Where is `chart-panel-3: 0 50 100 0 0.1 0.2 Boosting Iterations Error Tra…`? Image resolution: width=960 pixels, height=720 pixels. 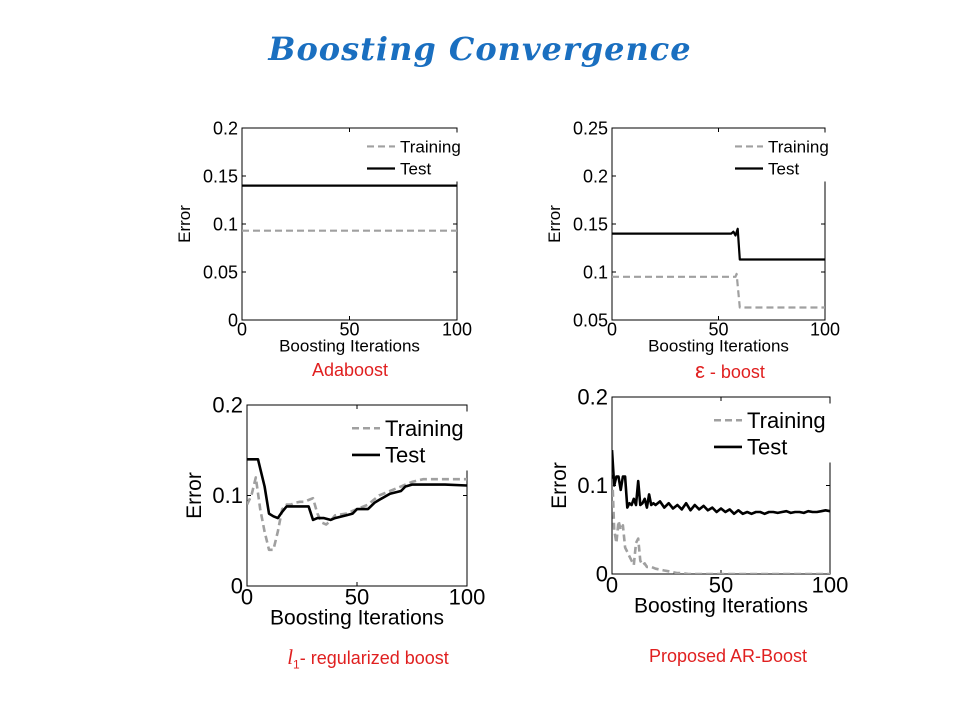
chart-panel-3: 0 50 100 0 0.1 0.2 Boosting Iterations Error Tra… is located at coordinates (334, 511).